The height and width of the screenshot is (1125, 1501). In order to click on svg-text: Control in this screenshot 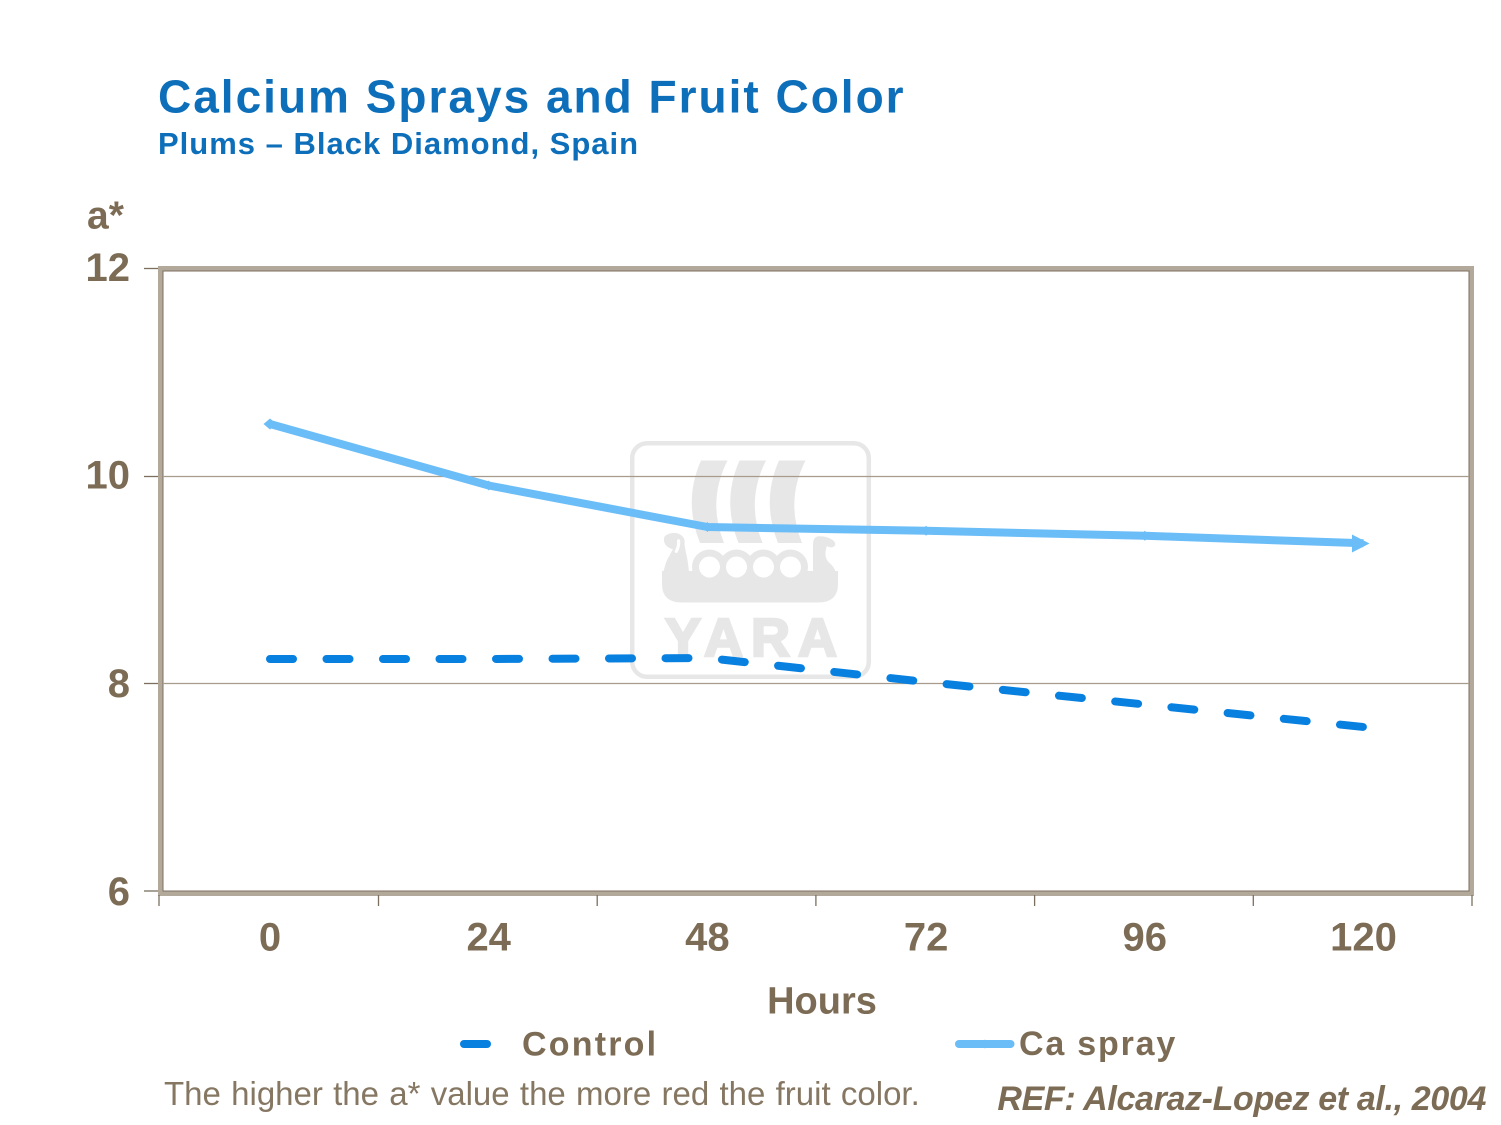, I will do `click(590, 1045)`.